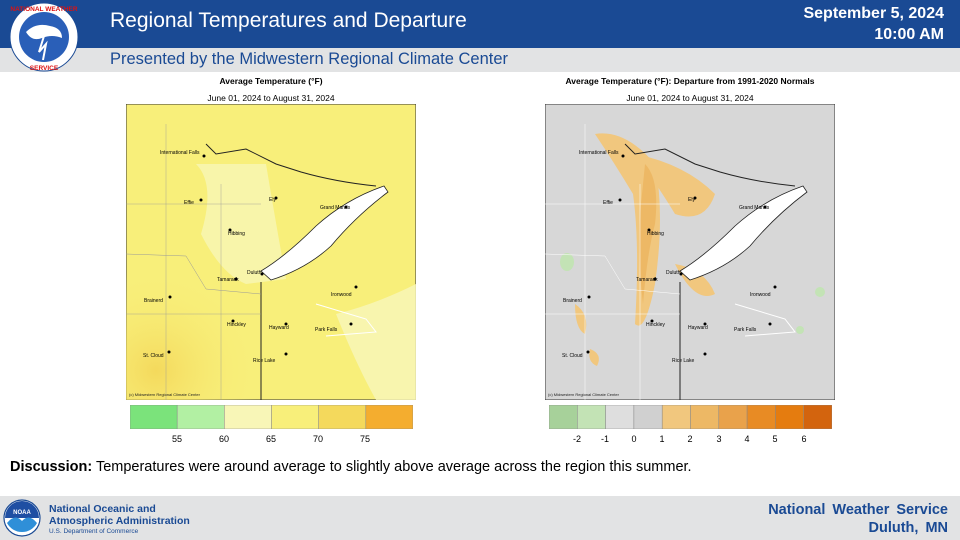 Image resolution: width=960 pixels, height=540 pixels. What do you see at coordinates (804, 439) in the screenshot?
I see `right-tick: 6` at bounding box center [804, 439].